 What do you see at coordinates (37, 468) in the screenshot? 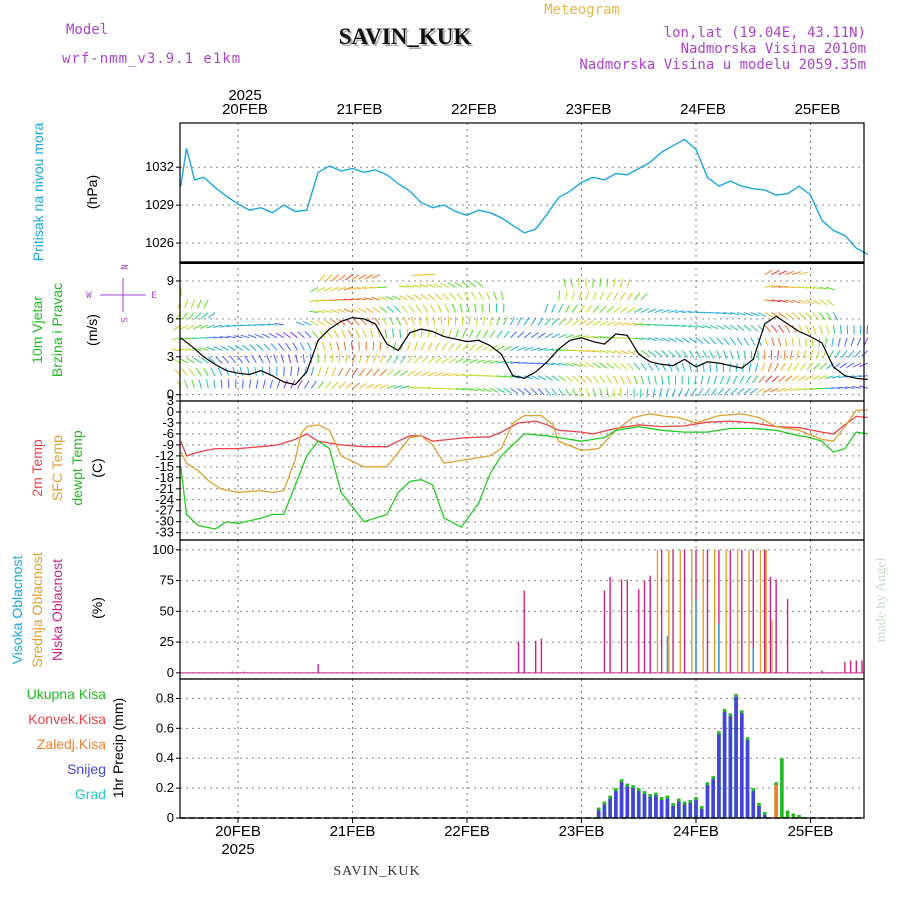
I see `temp-label-1: 2m Temp` at bounding box center [37, 468].